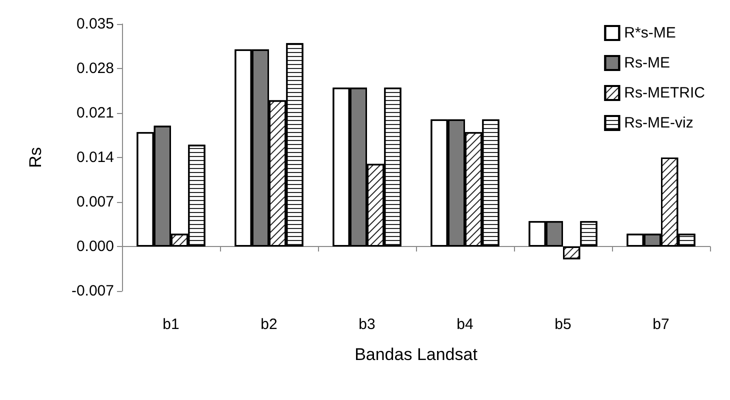  Describe the element at coordinates (95, 246) in the screenshot. I see `y-tick-label: 0.000` at that location.